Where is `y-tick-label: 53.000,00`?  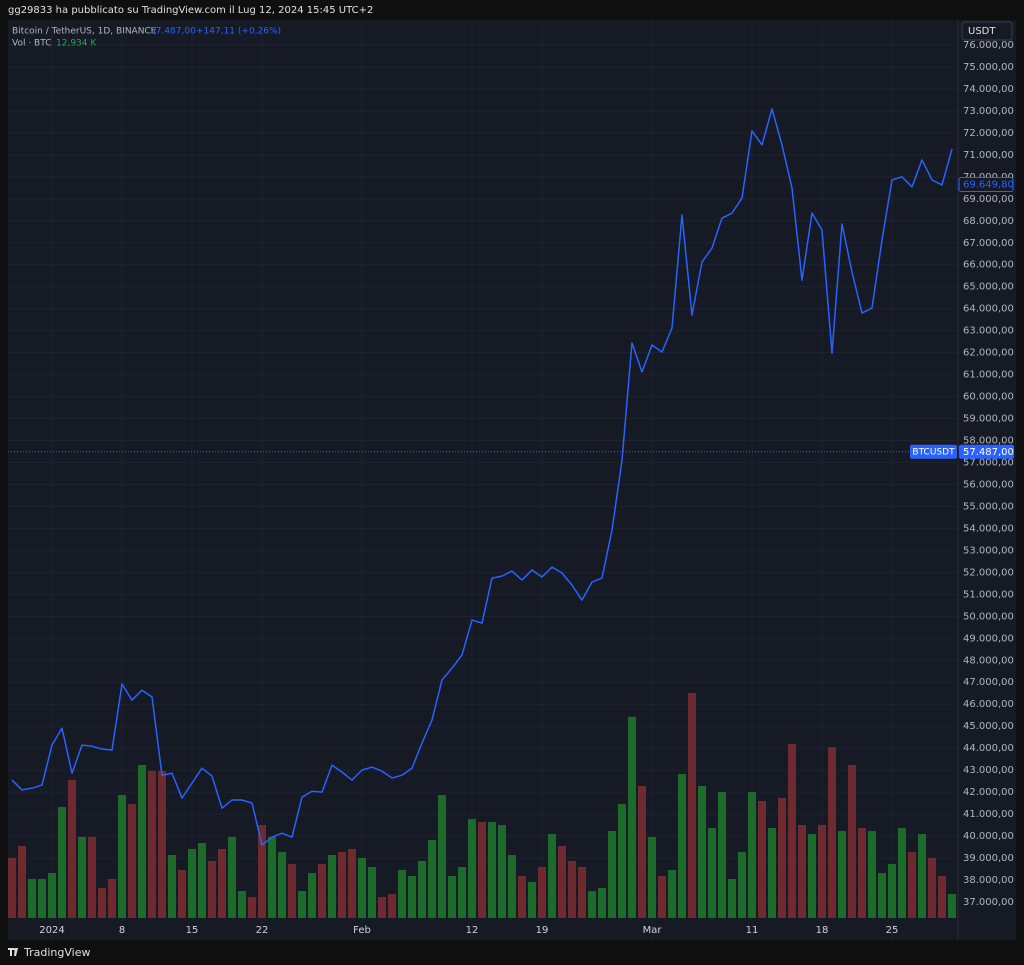
y-tick-label: 53.000,00 is located at coordinates (988, 550).